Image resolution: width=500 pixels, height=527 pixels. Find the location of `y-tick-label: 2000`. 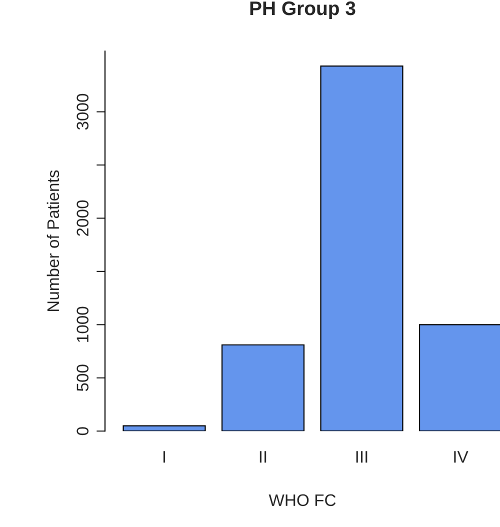

y-tick-label: 2000 is located at coordinates (82, 218).